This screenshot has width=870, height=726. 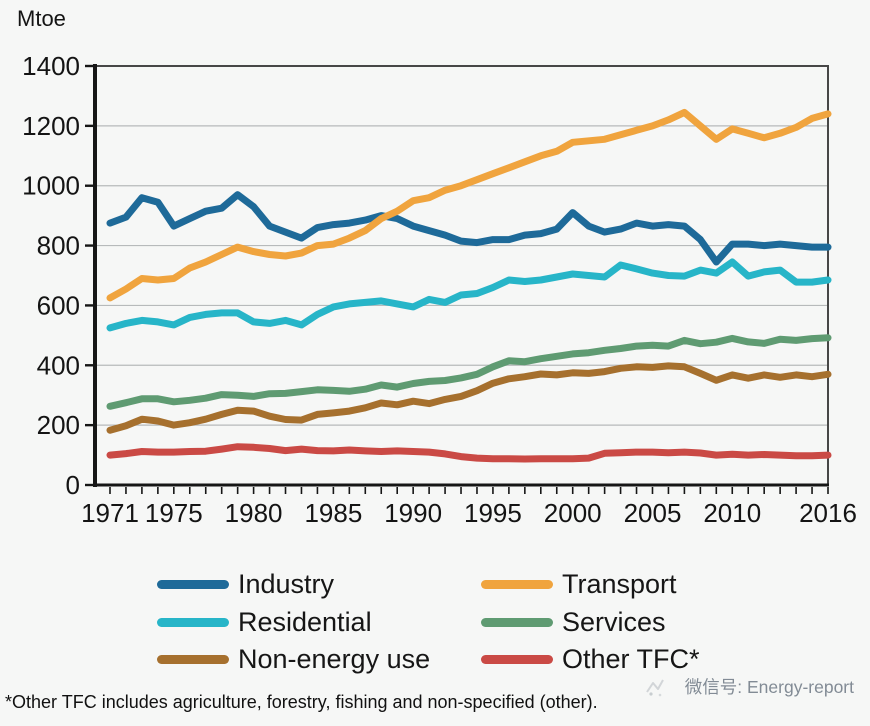 I want to click on legend-swatch-transport, so click(x=517, y=585).